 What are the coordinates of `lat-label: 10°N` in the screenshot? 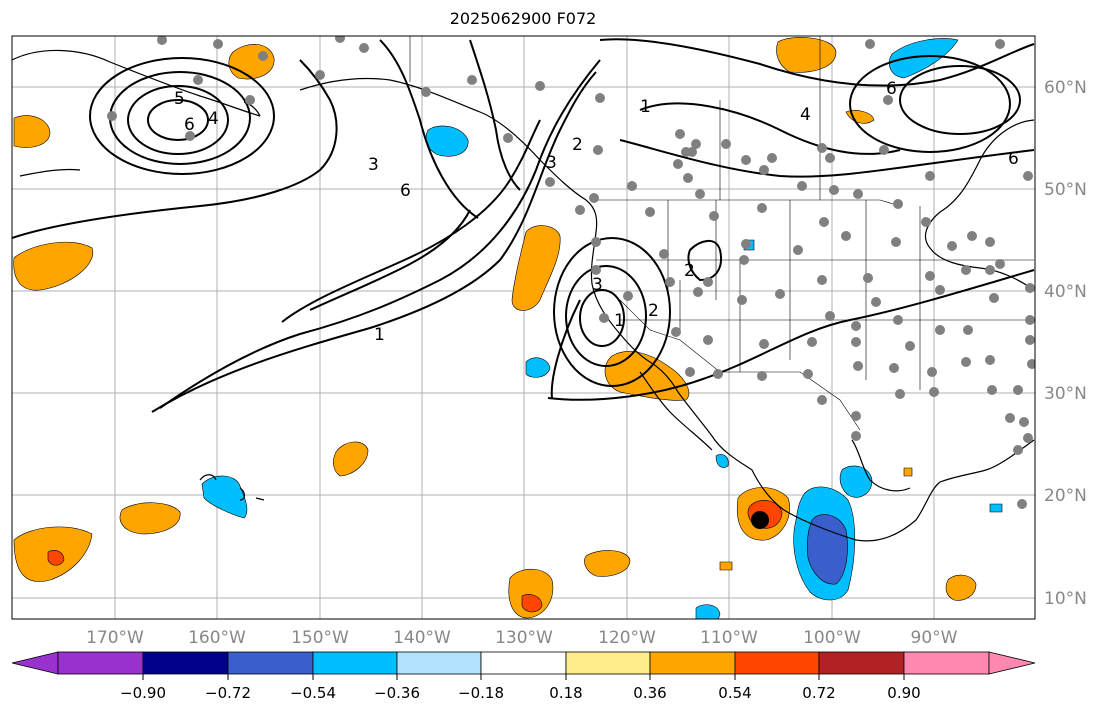 It's located at (1065, 599).